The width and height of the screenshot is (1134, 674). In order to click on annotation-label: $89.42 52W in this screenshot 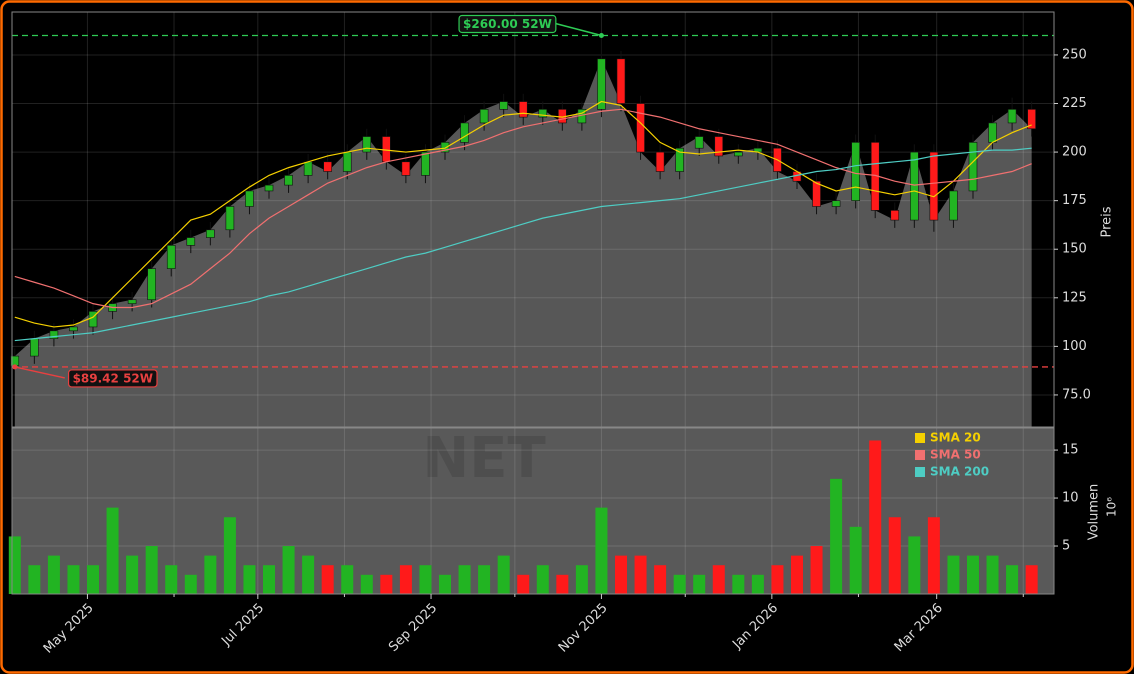, I will do `click(113, 378)`.